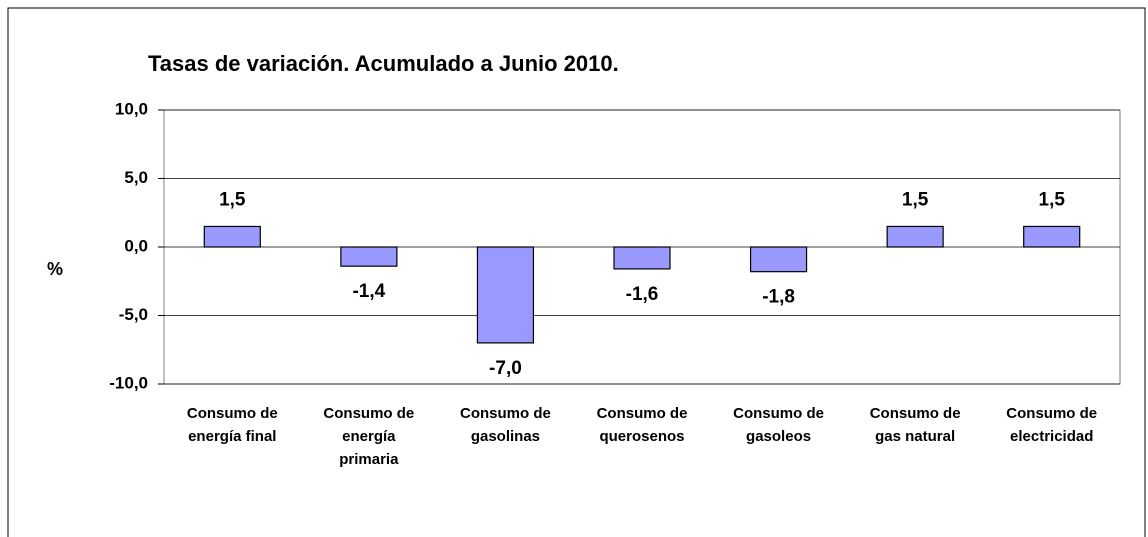 This screenshot has height=537, width=1148. I want to click on x-tick-label: Consumo de querosenos, so click(642, 425).